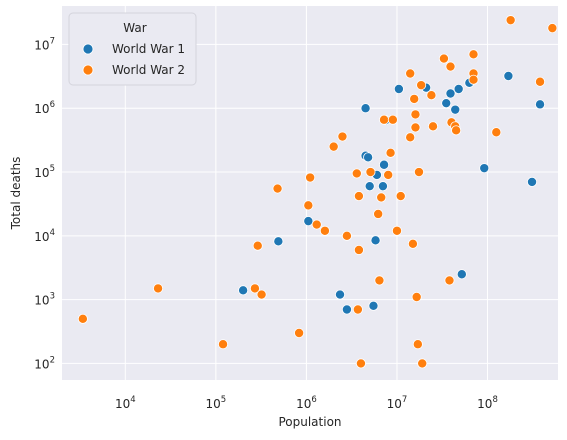  I want to click on legend: War World War 1 World War 2, so click(132, 49).